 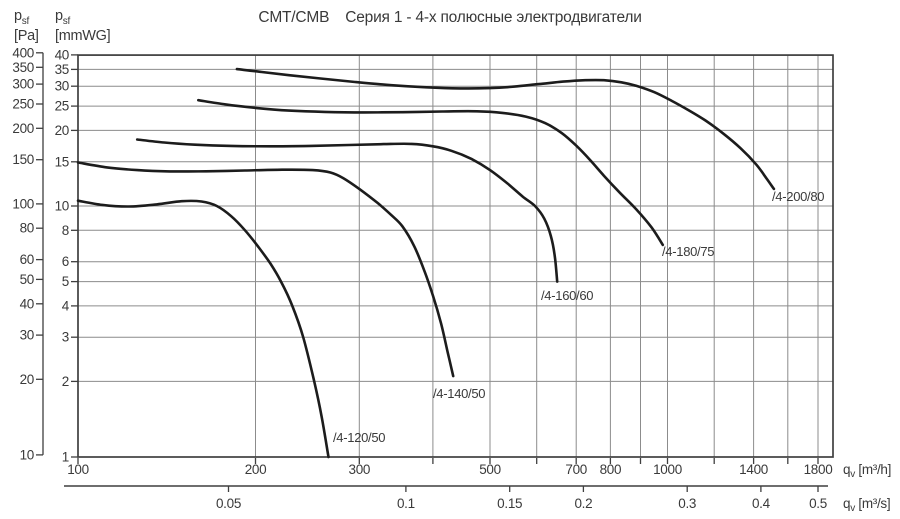 What do you see at coordinates (23, 67) in the screenshot?
I see `pa-tick-label: 350` at bounding box center [23, 67].